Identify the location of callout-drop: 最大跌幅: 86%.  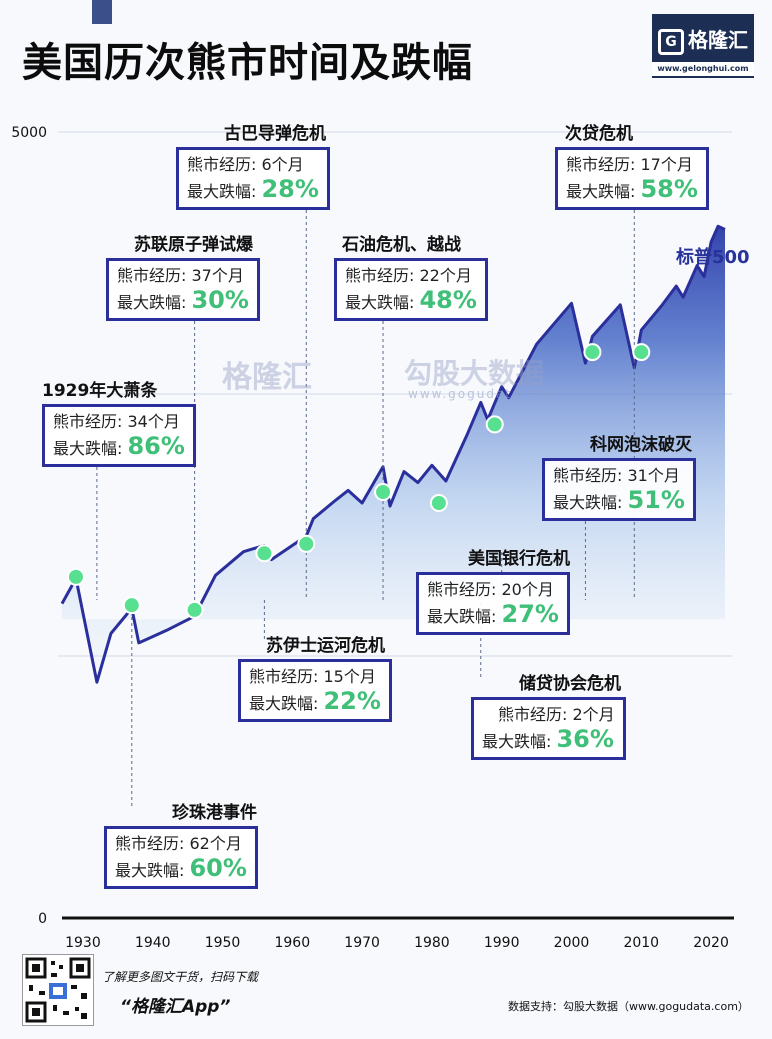
(119, 446).